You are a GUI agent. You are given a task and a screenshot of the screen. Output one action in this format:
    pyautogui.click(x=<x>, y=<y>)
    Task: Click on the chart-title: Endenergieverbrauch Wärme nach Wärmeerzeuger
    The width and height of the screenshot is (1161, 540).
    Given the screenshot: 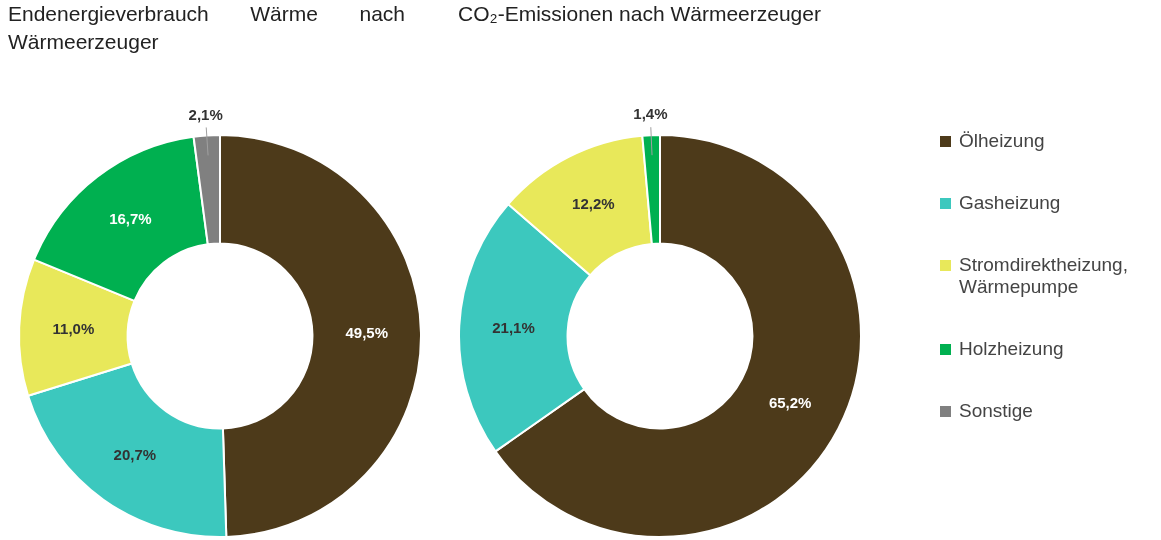 What is the action you would take?
    pyautogui.click(x=206, y=28)
    